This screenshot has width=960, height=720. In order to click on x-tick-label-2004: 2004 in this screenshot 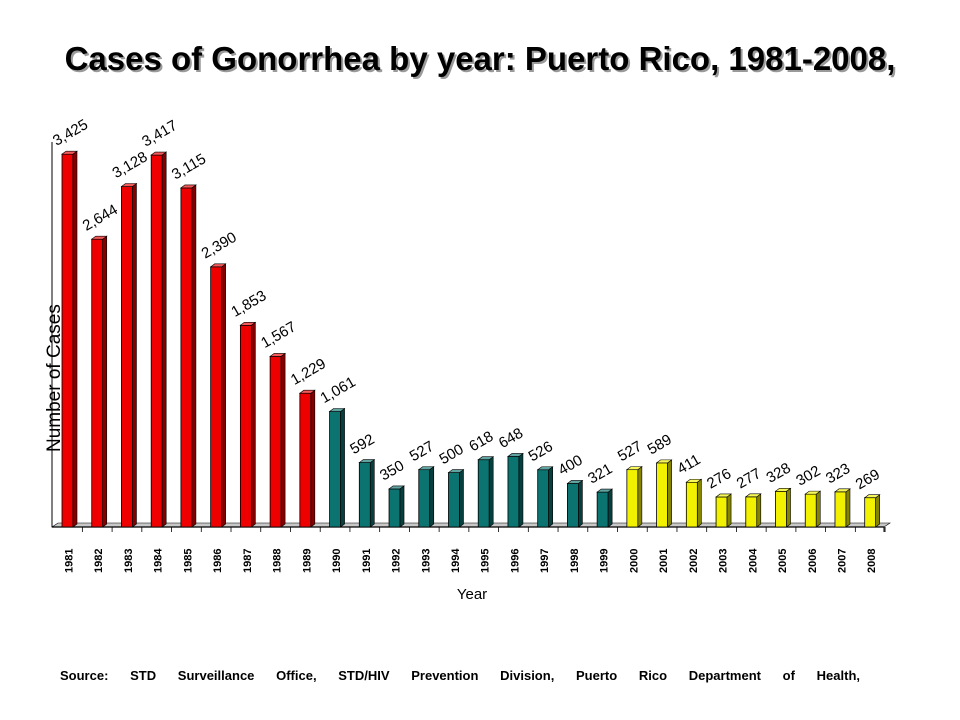, I will do `click(753, 560)`.